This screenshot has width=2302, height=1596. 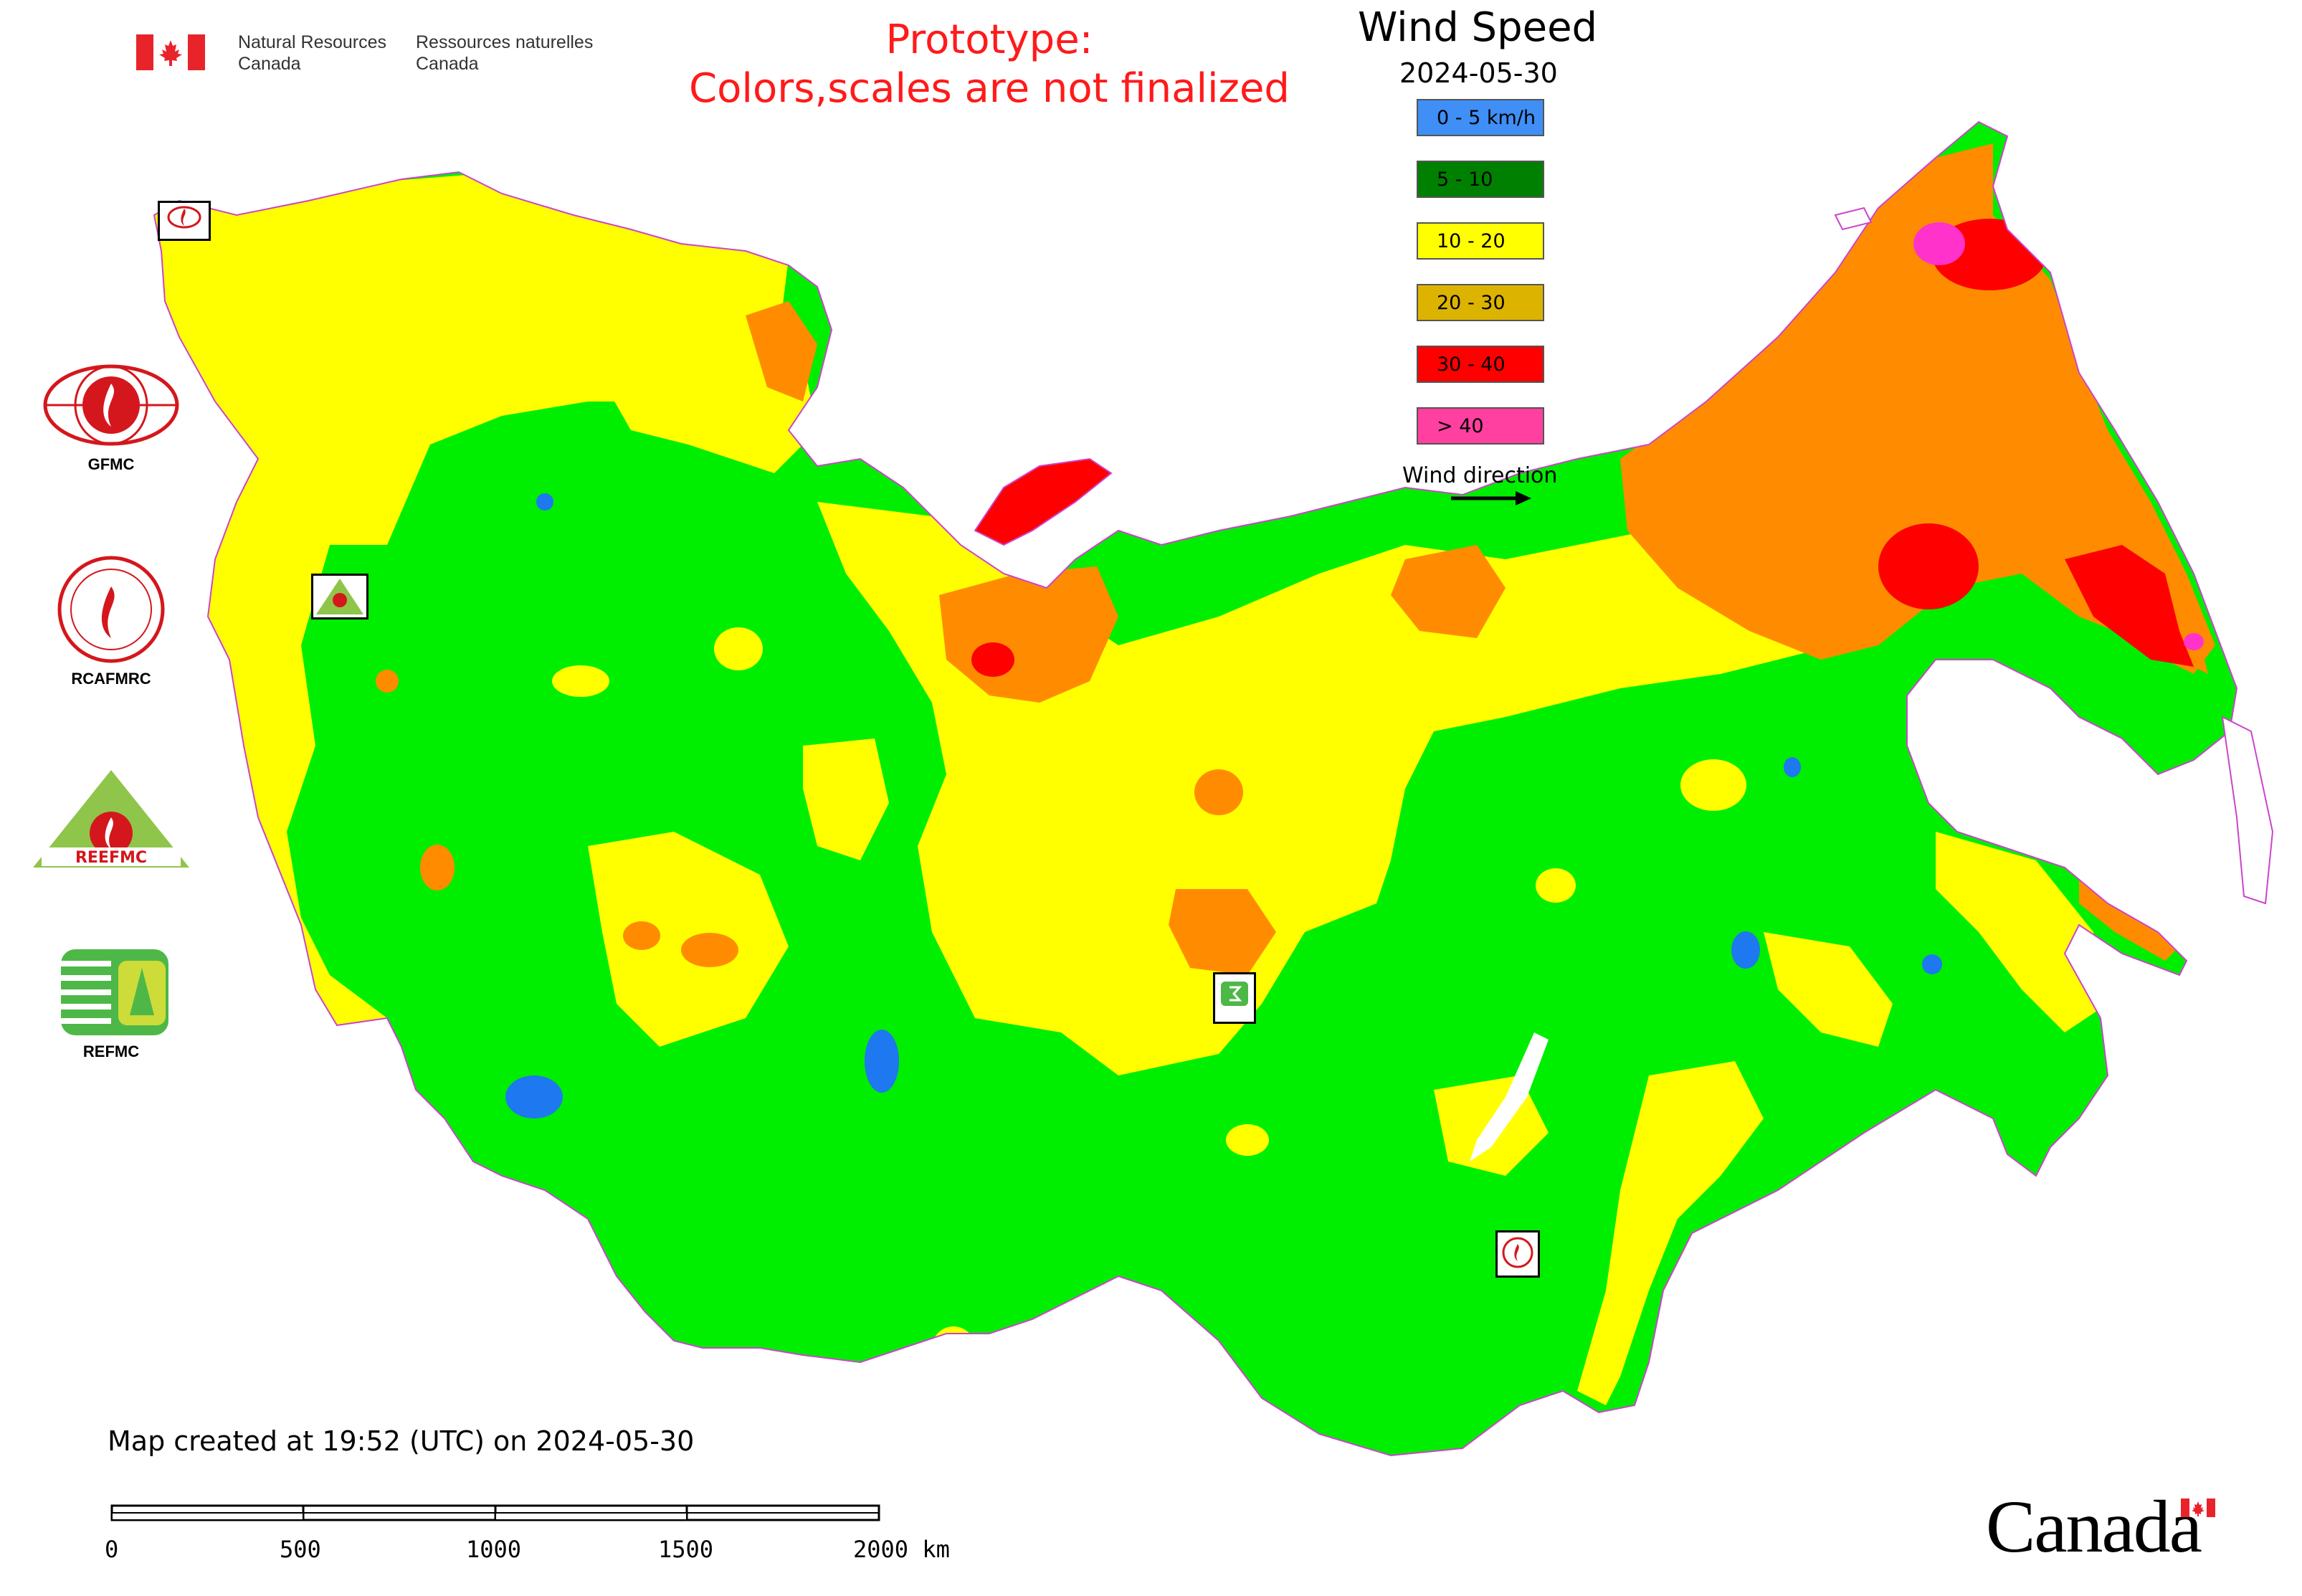 I want to click on agency-en-line1: Natural Resources, so click(x=312, y=42).